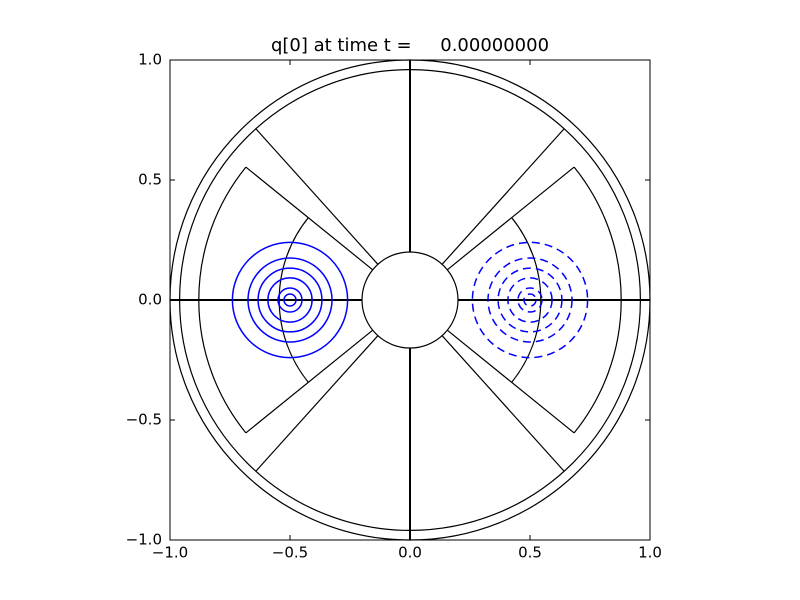 The width and height of the screenshot is (800, 600). Describe the element at coordinates (150, 300) in the screenshot. I see `y-tick-label: 0.0` at that location.